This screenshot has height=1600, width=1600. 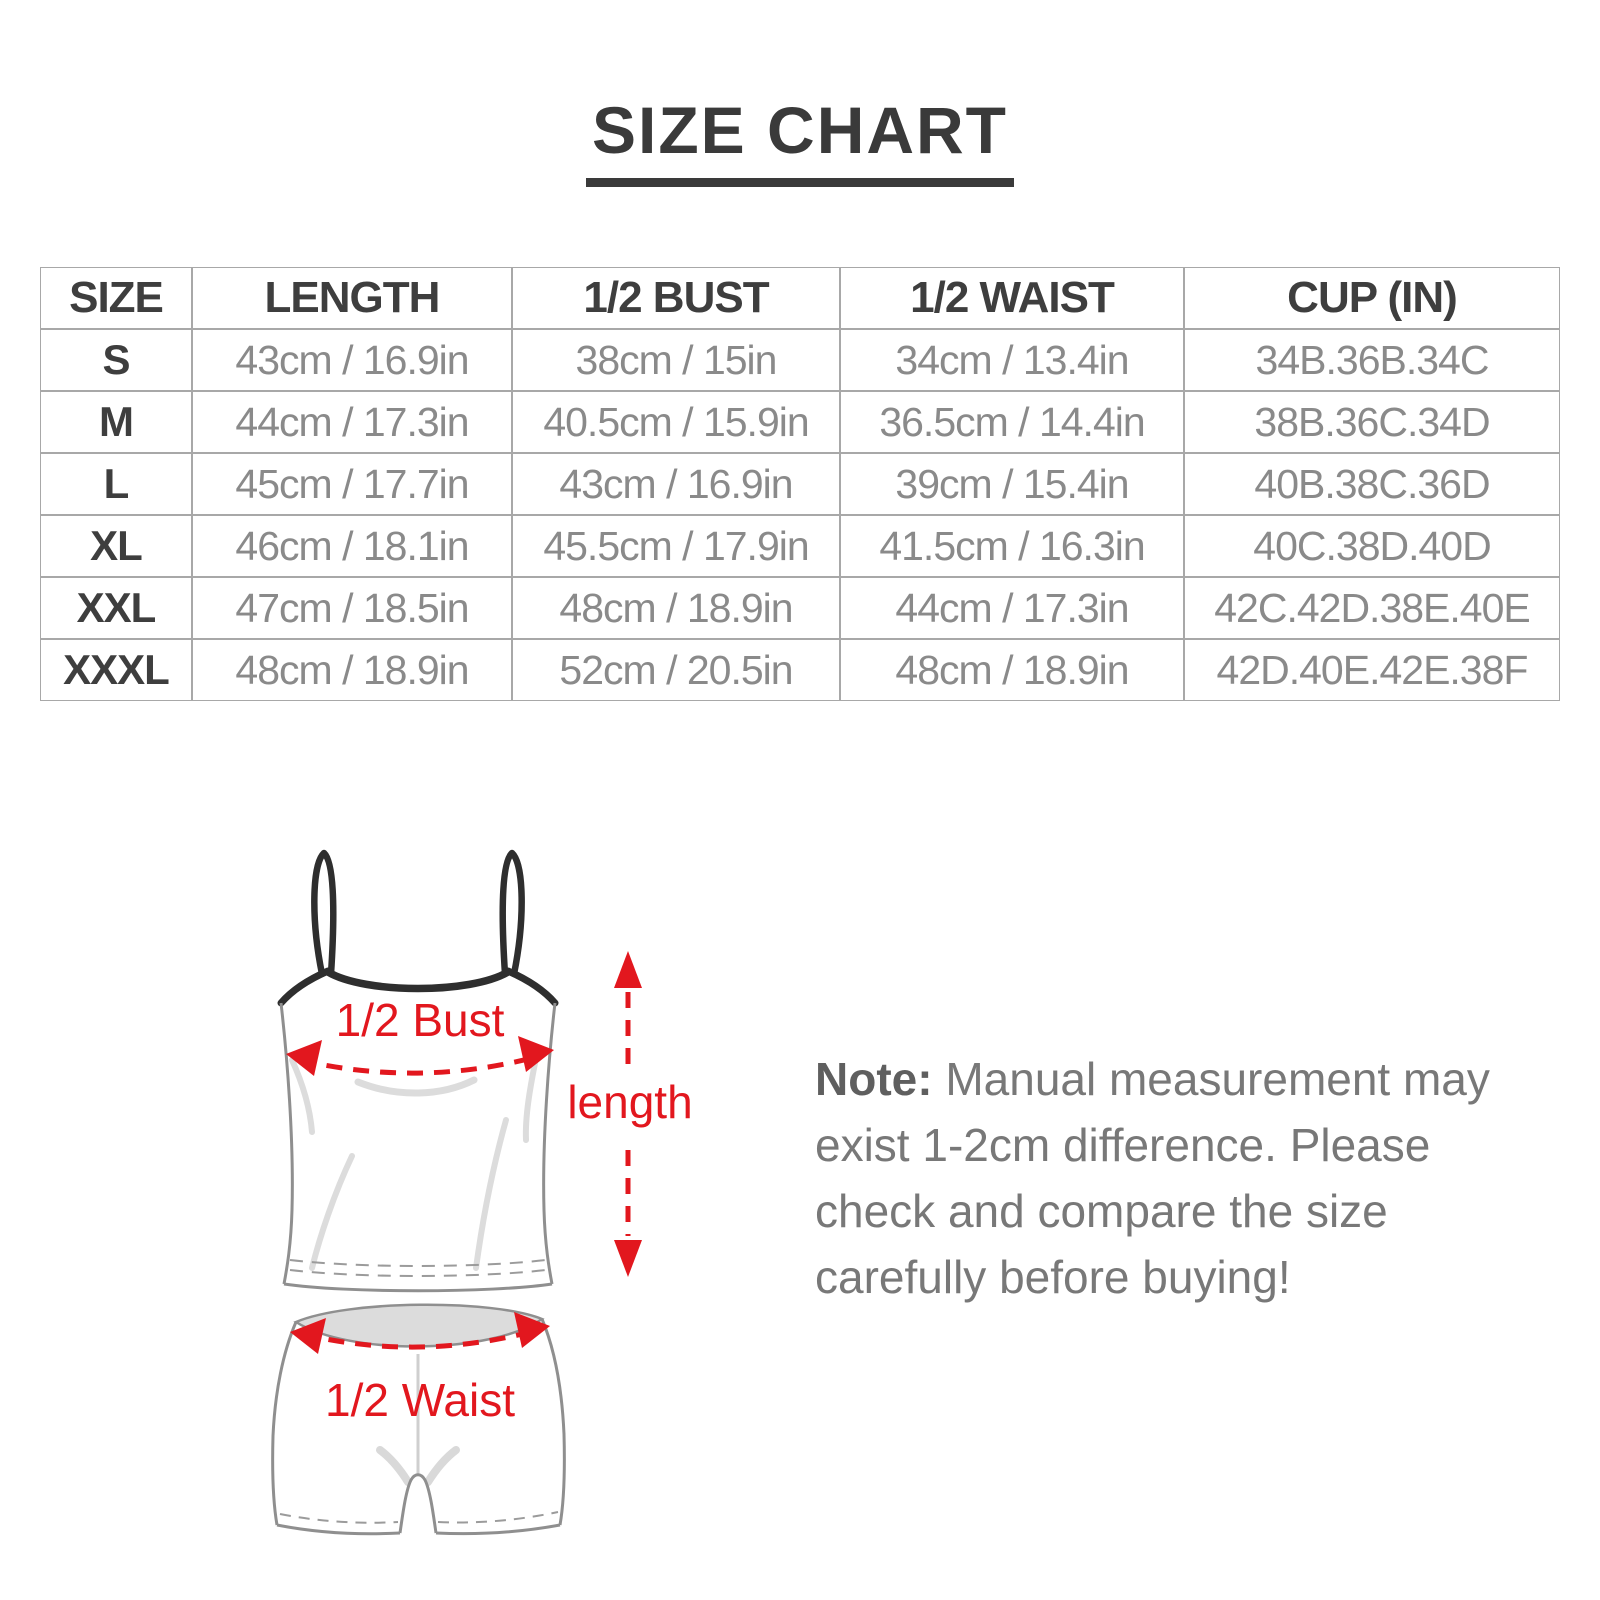 I want to click on header-half-waist: 1/2 WAIST, so click(x=1012, y=298).